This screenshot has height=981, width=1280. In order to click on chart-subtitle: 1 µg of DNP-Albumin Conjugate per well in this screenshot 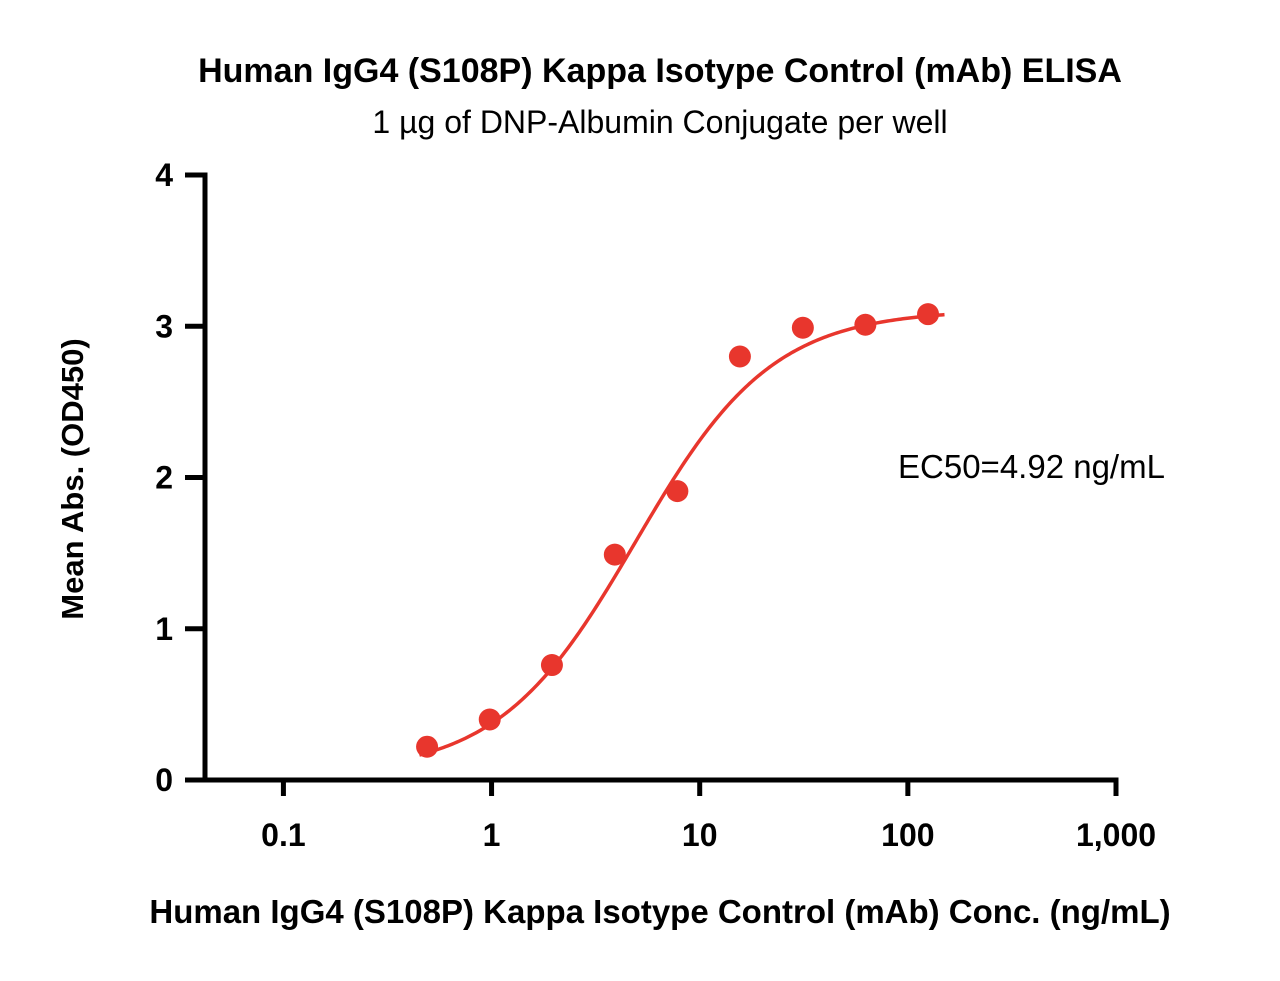, I will do `click(660, 122)`.